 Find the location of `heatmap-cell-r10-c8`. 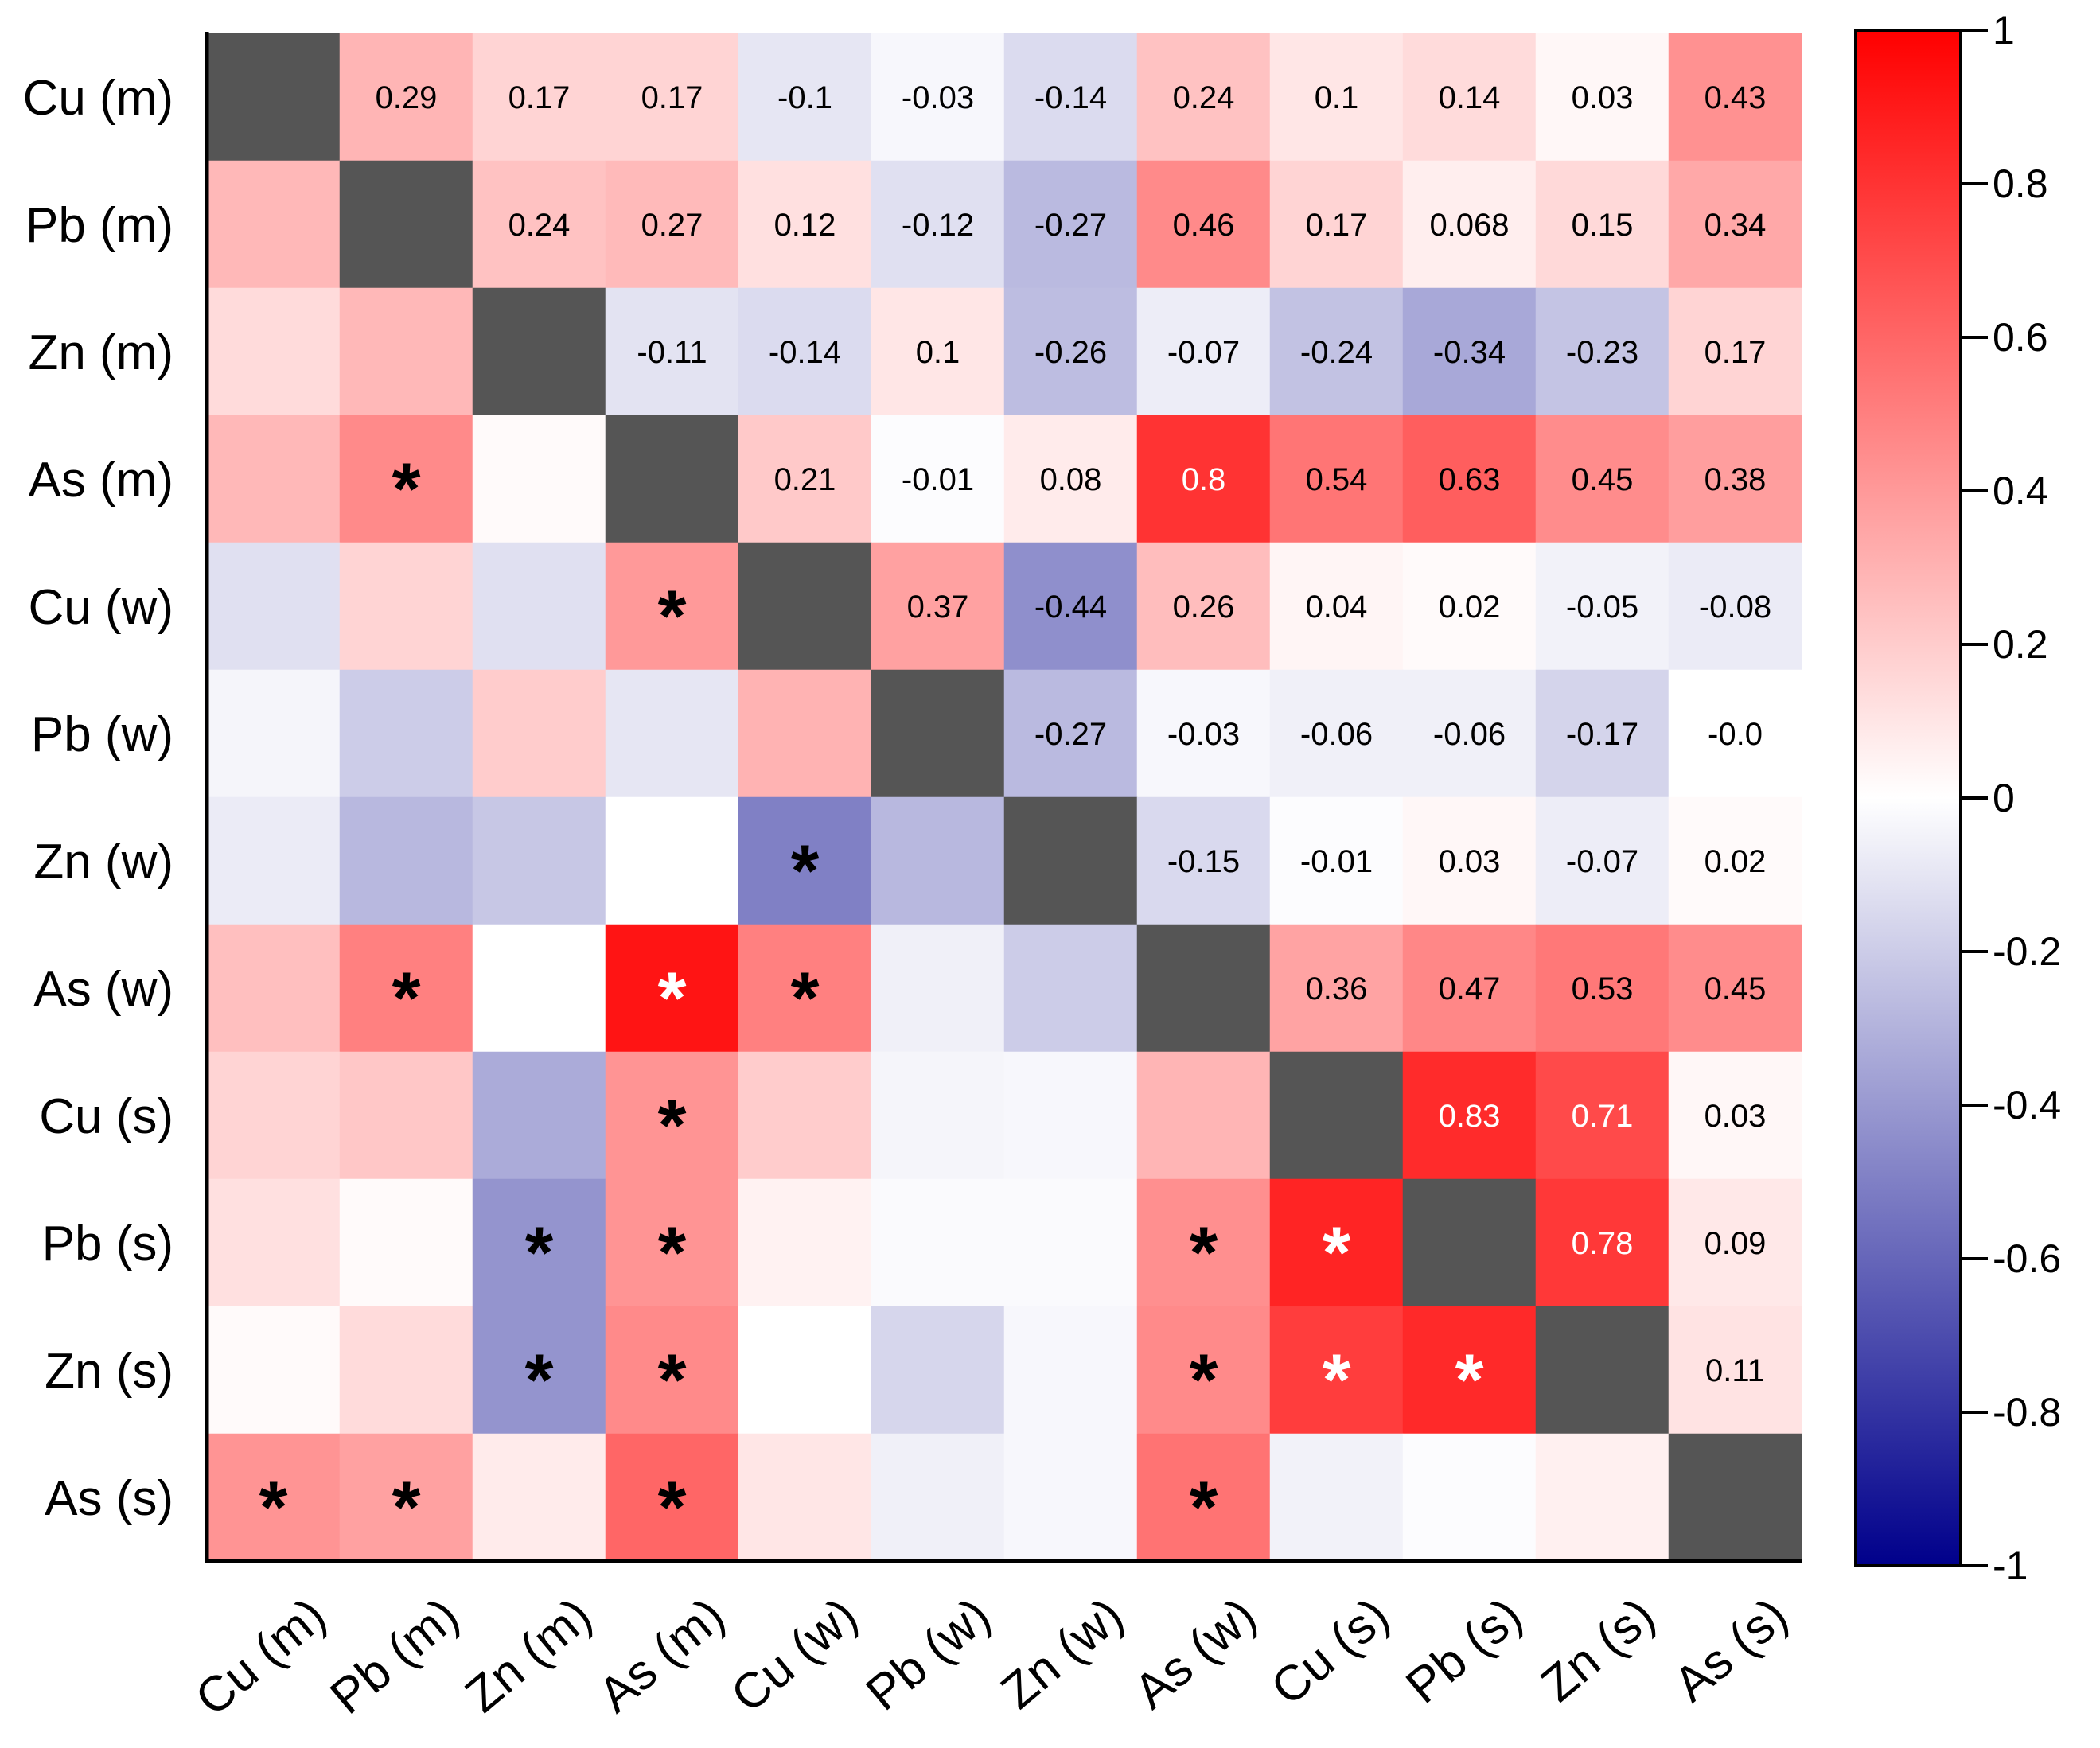

heatmap-cell-r10-c8 is located at coordinates (1336, 1370).